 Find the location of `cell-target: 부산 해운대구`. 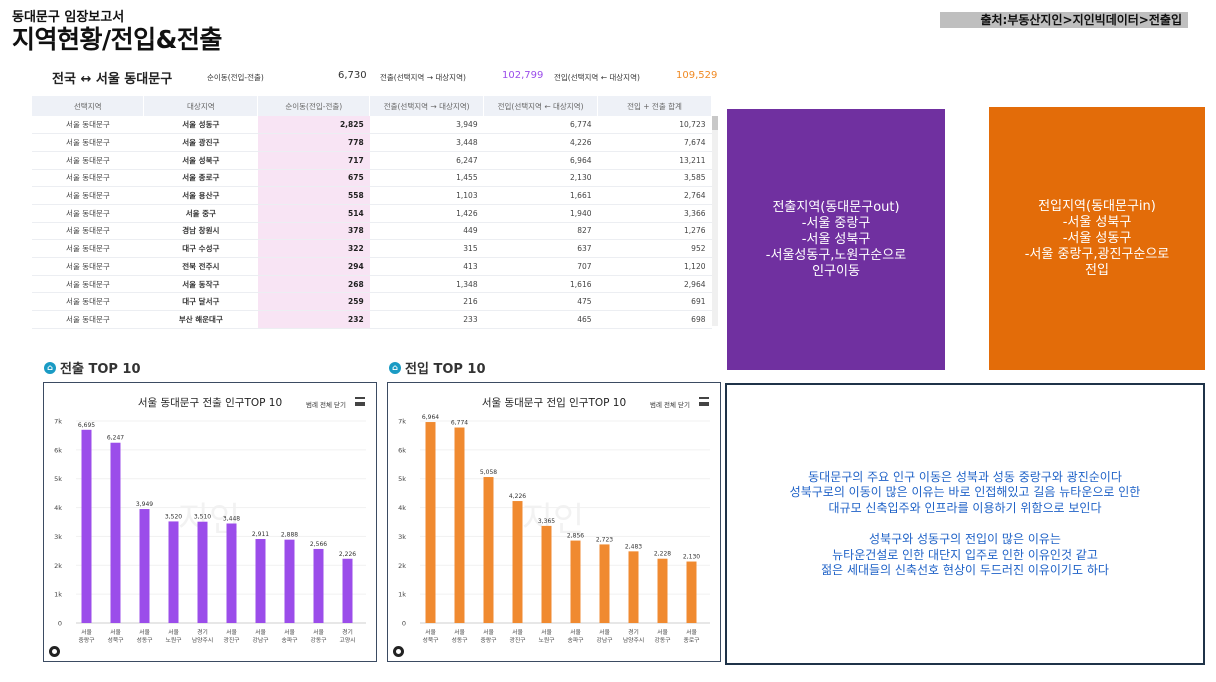

cell-target: 부산 해운대구 is located at coordinates (200, 319).